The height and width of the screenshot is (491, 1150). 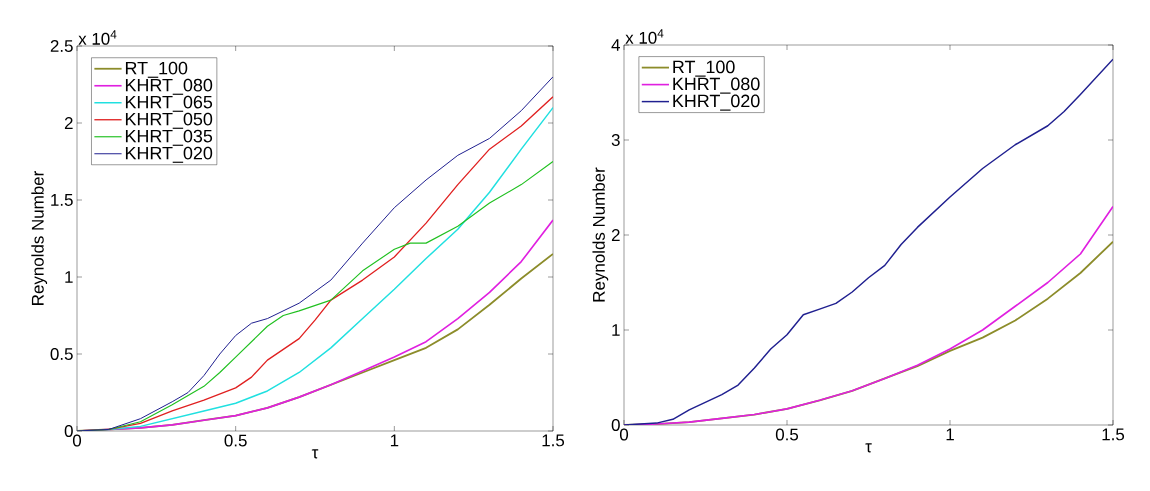 What do you see at coordinates (61, 354) in the screenshot?
I see `y-tick-label: 0.5` at bounding box center [61, 354].